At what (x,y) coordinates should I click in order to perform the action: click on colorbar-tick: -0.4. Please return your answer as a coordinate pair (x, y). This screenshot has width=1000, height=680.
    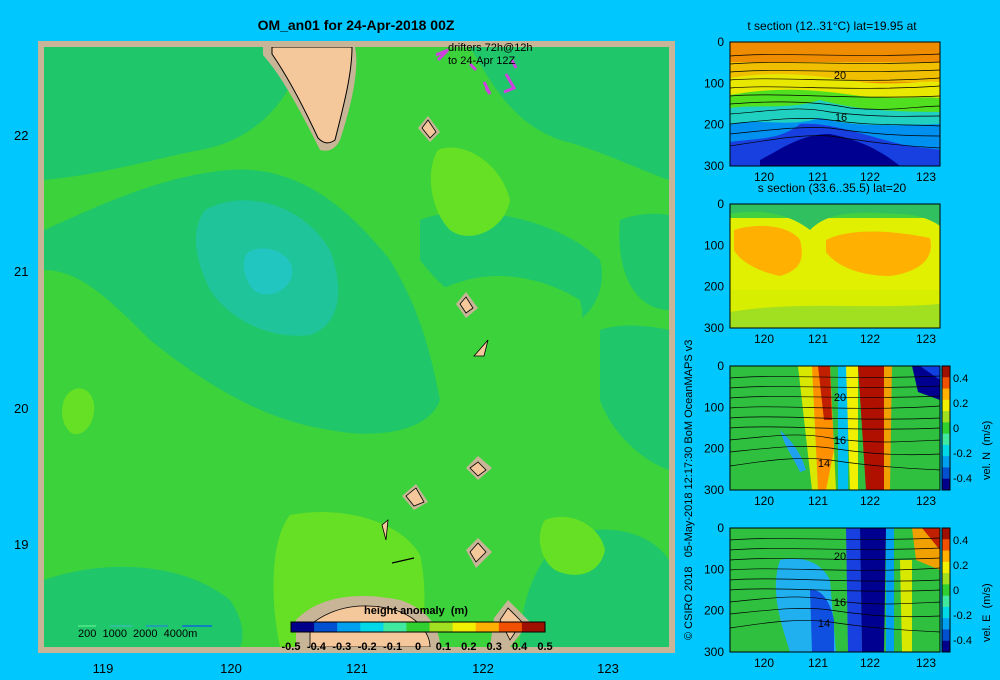
    Looking at the image, I should click on (317, 647).